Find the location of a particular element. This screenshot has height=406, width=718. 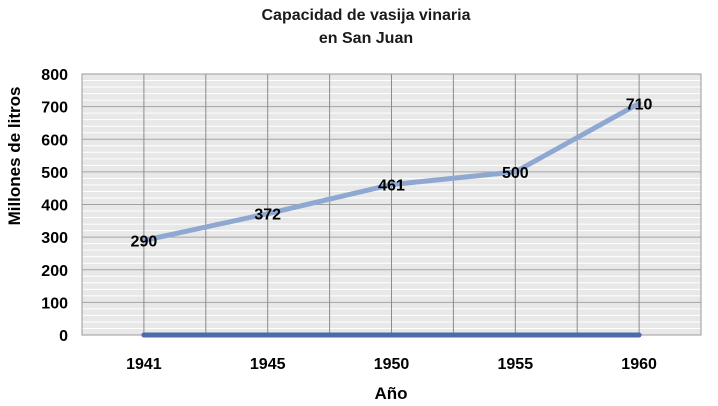

y-tick-label: 700 is located at coordinates (54, 108).